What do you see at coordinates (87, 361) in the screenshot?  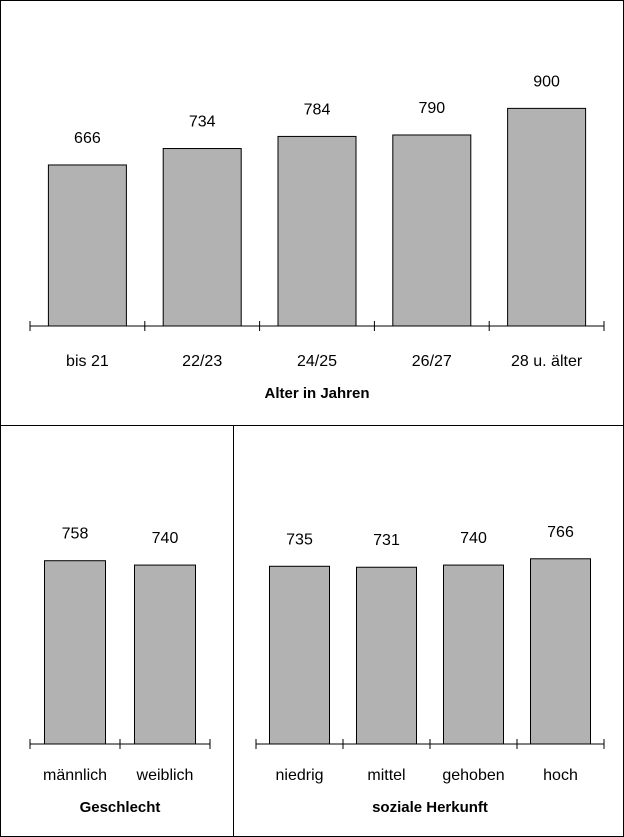 I see `category-label-age-0: bis 21` at bounding box center [87, 361].